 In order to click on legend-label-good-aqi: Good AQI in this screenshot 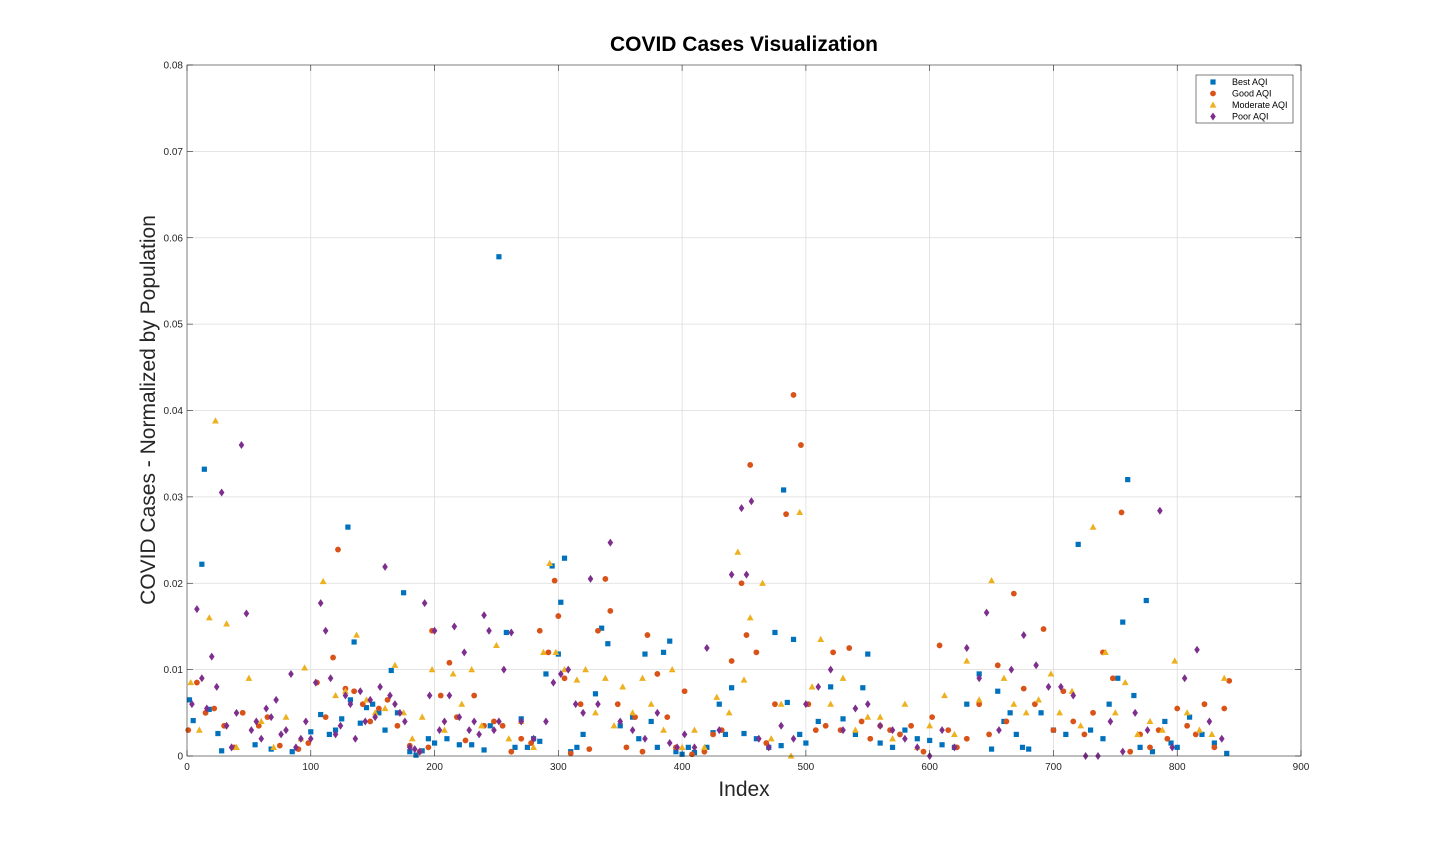, I will do `click(1252, 94)`.